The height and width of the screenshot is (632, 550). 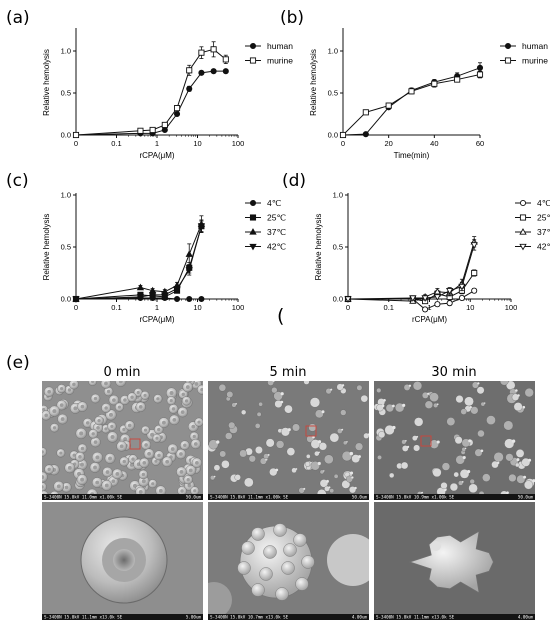 What do you see at coordinates (139, 258) in the screenshot?
I see `series-37c` at bounding box center [139, 258].